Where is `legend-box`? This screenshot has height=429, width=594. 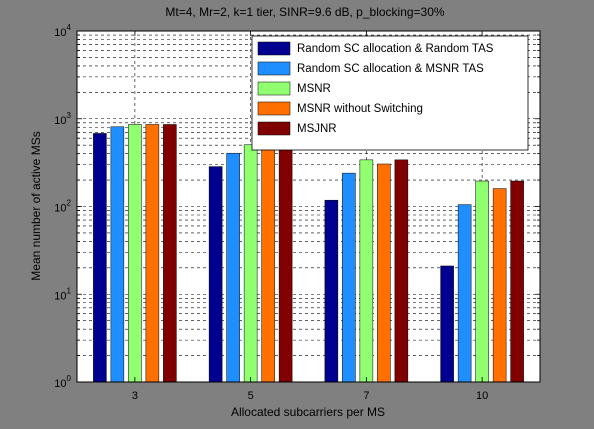 legend-box is located at coordinates (390, 93).